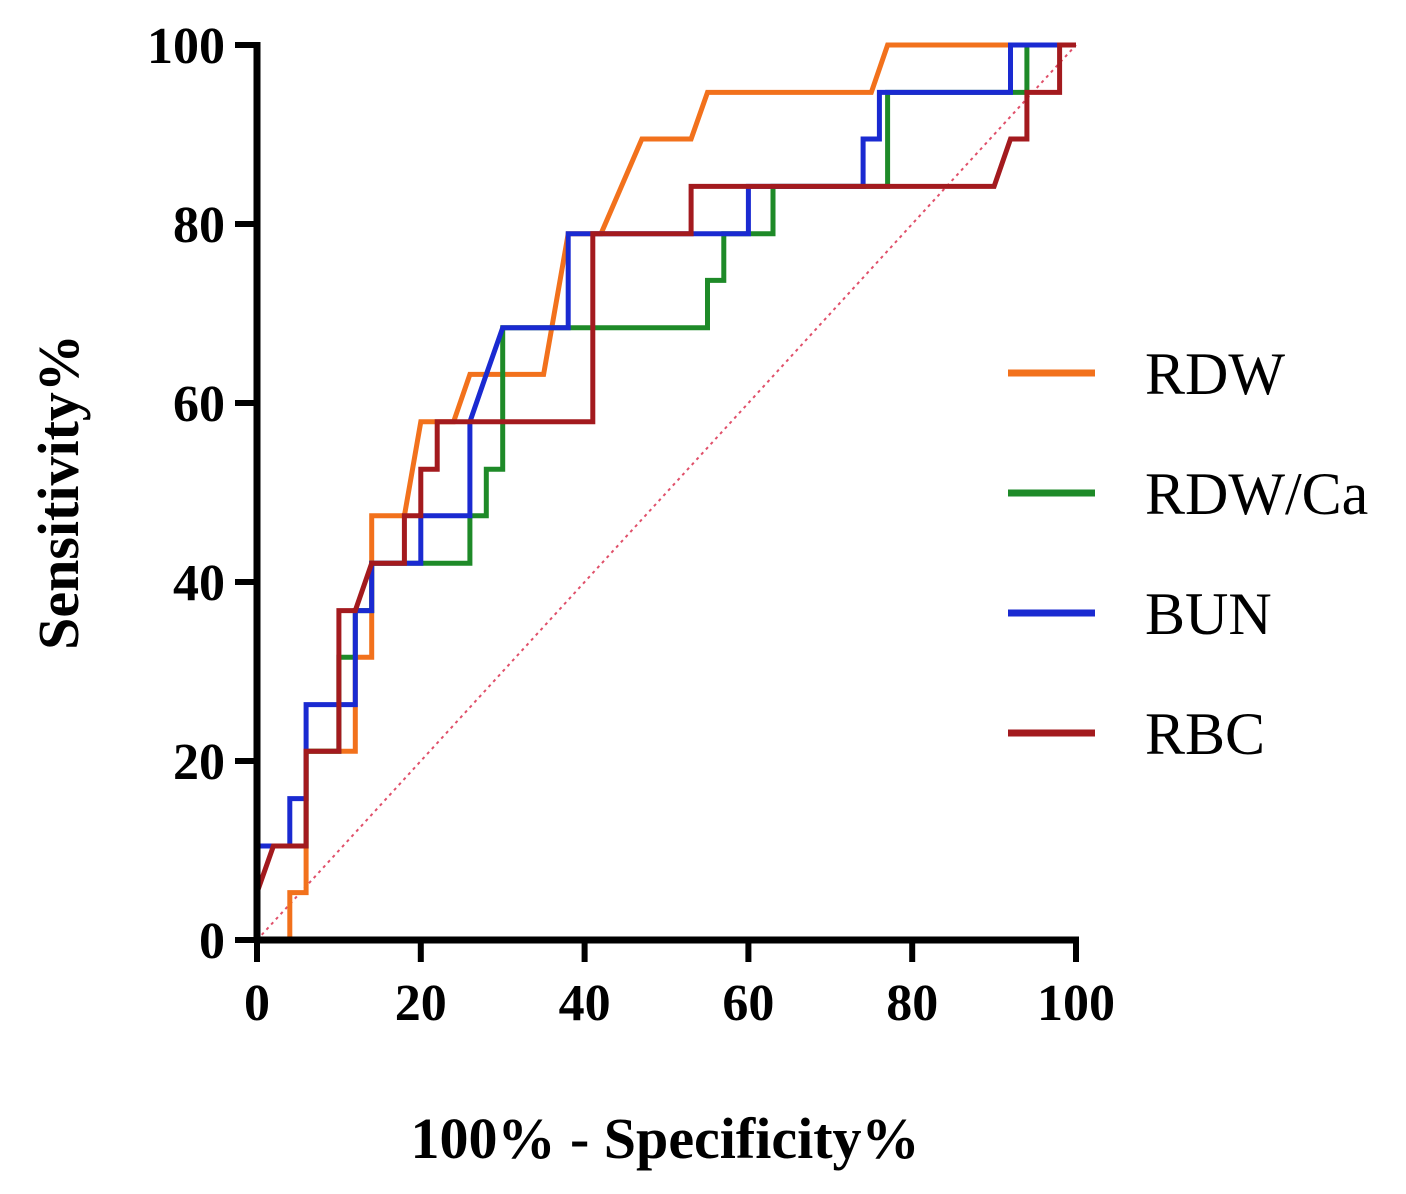  I want to click on x-tick-label: 0, so click(257, 1003).